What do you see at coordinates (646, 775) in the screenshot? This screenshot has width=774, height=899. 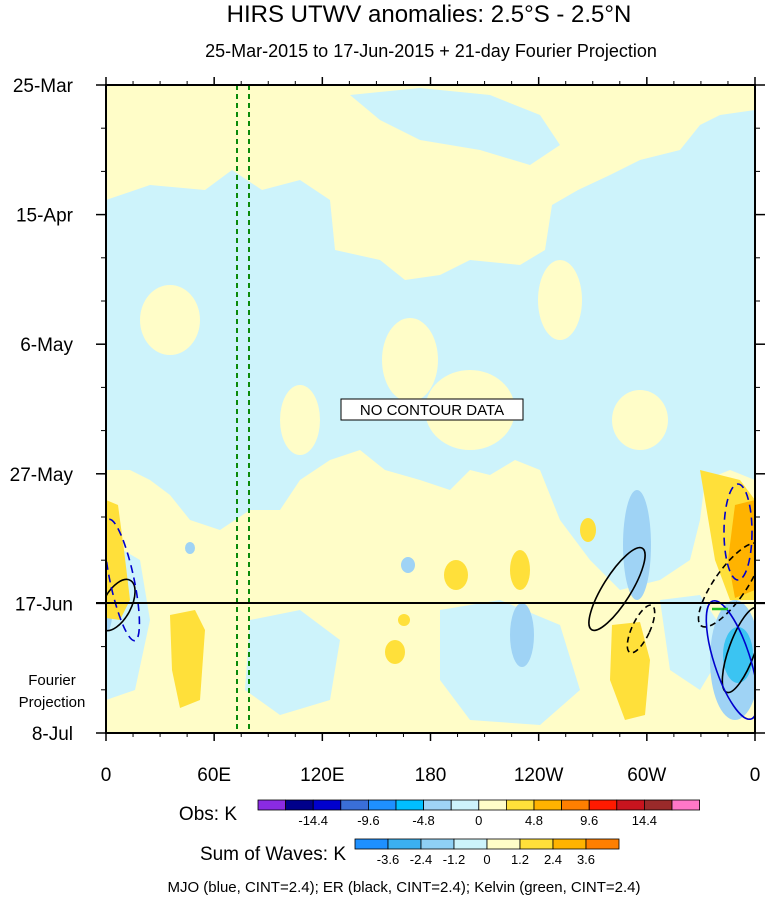 I see `x-tick-label: 60W` at bounding box center [646, 775].